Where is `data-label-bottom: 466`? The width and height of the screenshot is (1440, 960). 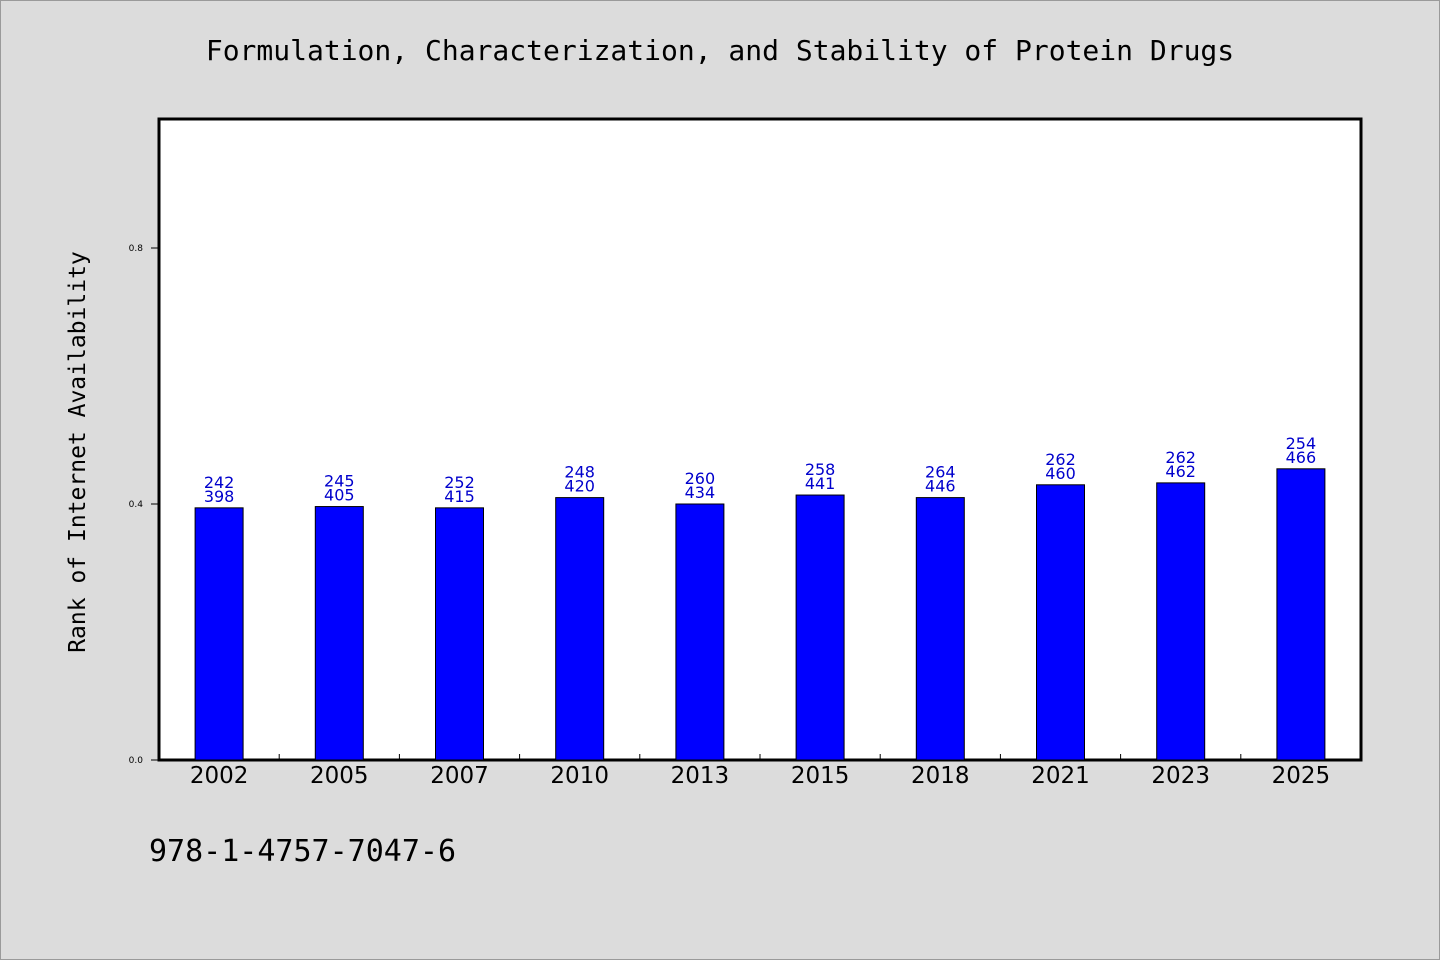
data-label-bottom: 466 is located at coordinates (1301, 457).